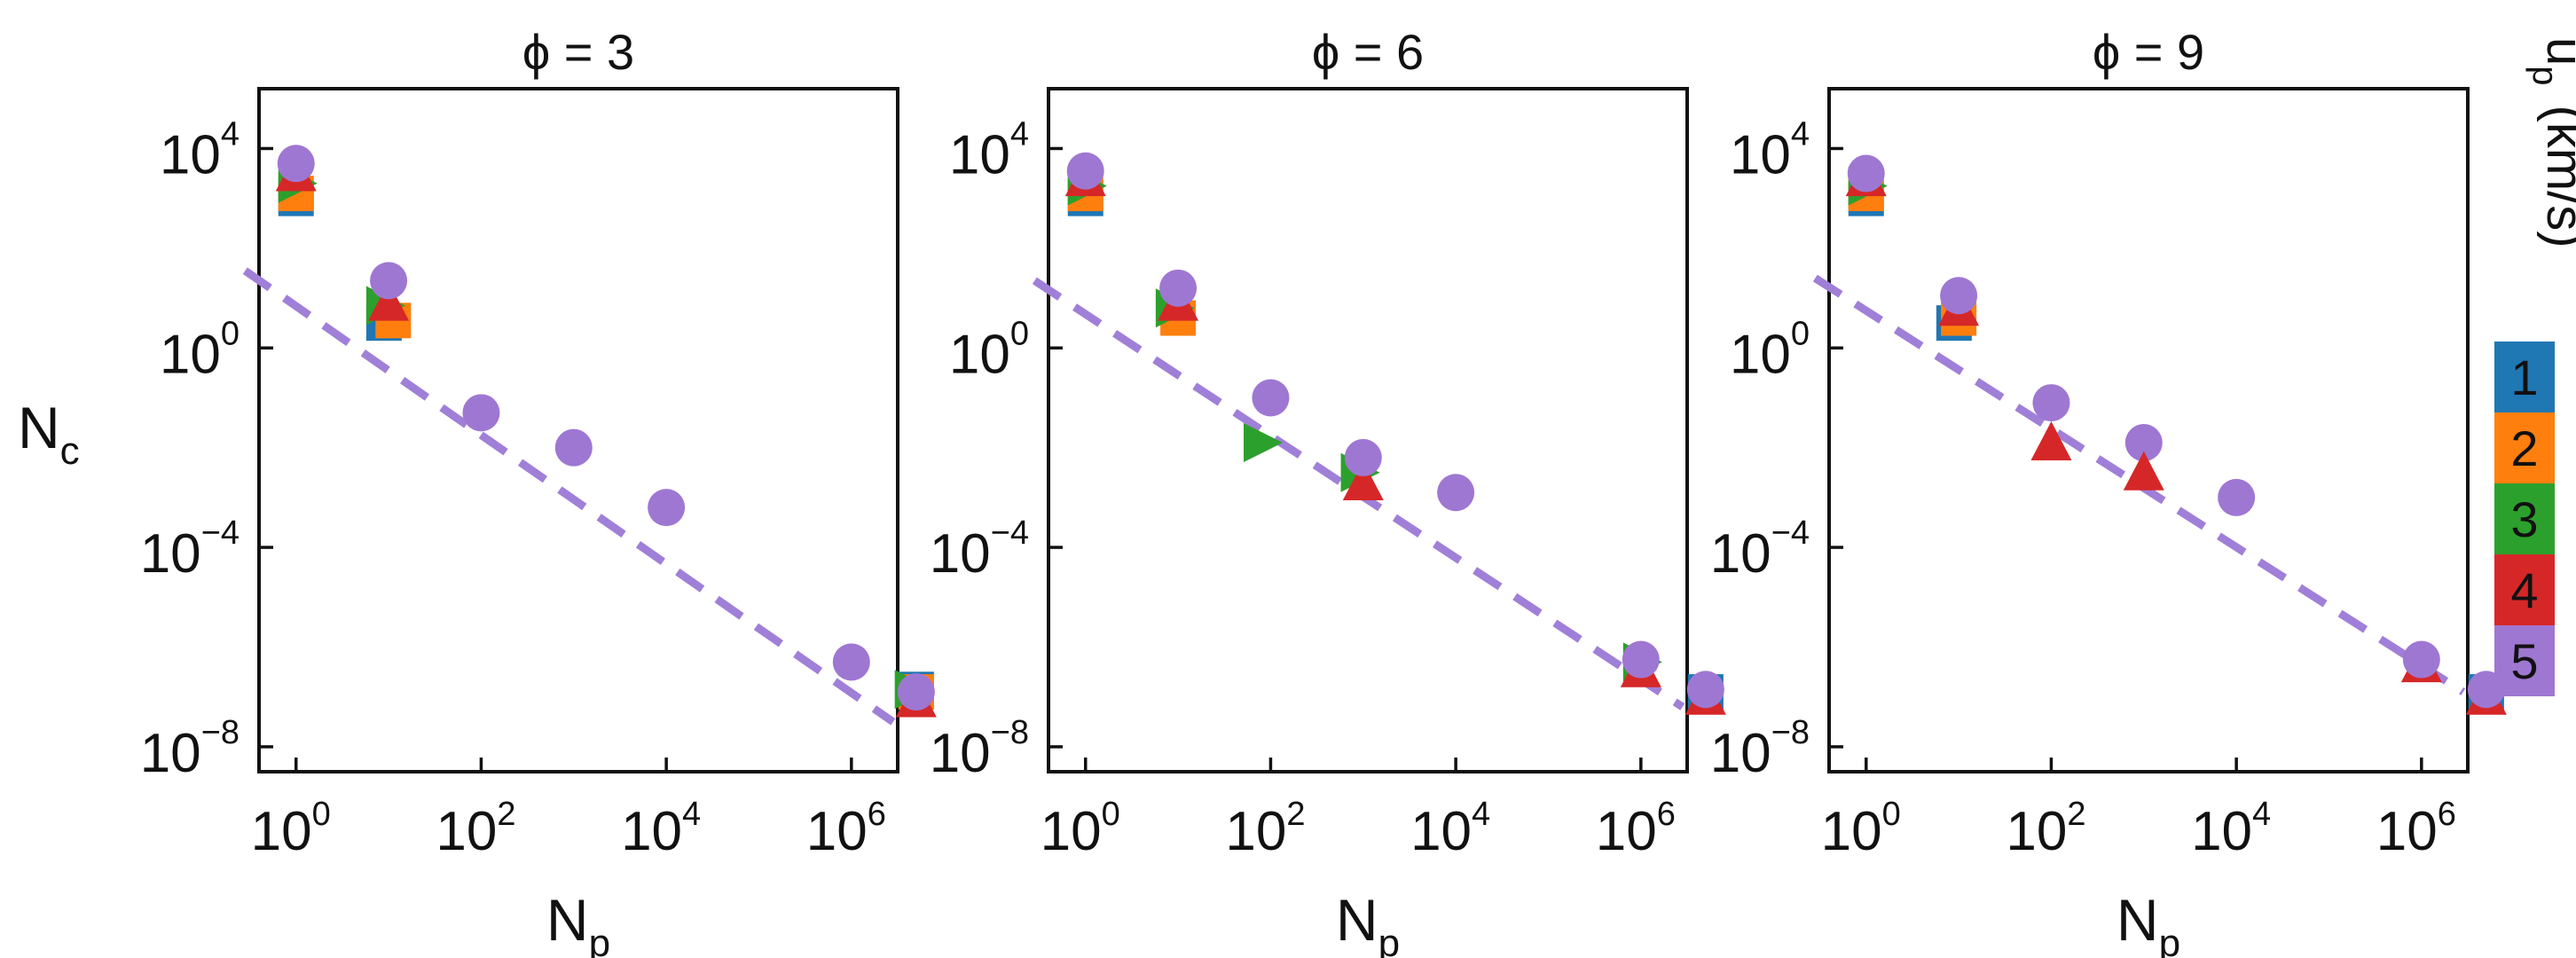 The image size is (2576, 958). Describe the element at coordinates (220, 533) in the screenshot. I see `y-tick-exponent: −4` at that location.